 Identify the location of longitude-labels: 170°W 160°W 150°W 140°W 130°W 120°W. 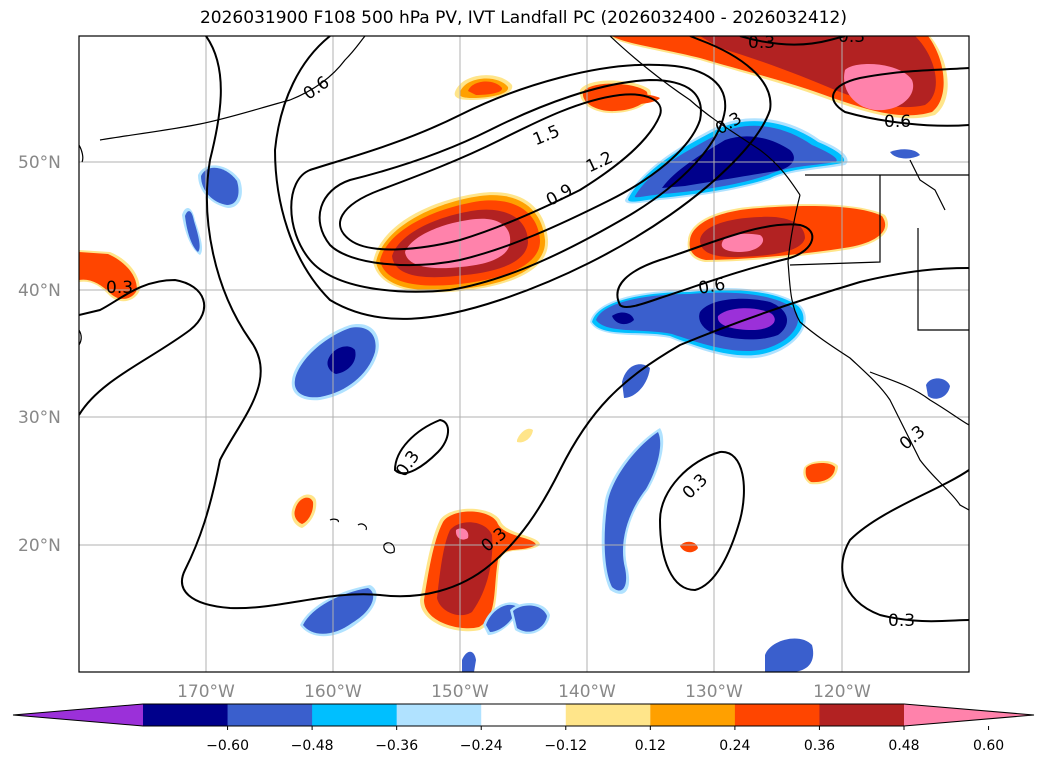
(524, 692).